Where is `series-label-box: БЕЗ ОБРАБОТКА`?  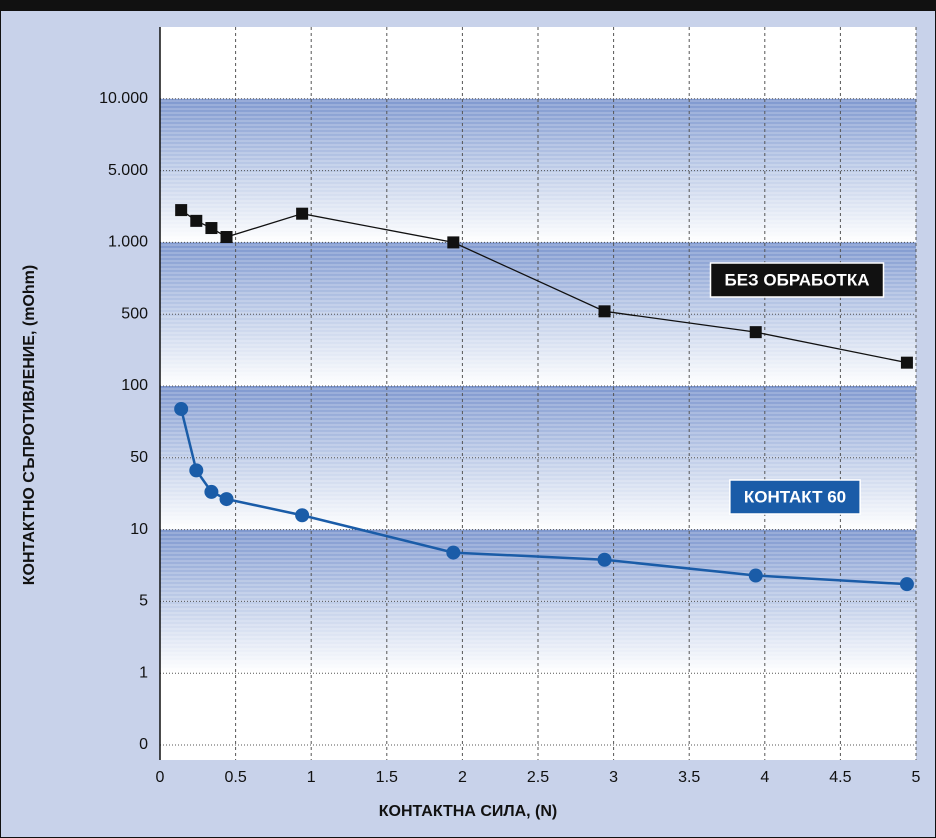 series-label-box: БЕЗ ОБРАБОТКА is located at coordinates (797, 280).